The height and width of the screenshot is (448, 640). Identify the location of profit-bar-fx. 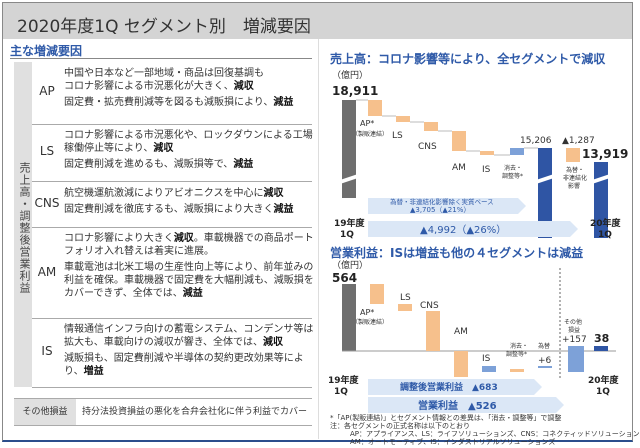
(545, 367).